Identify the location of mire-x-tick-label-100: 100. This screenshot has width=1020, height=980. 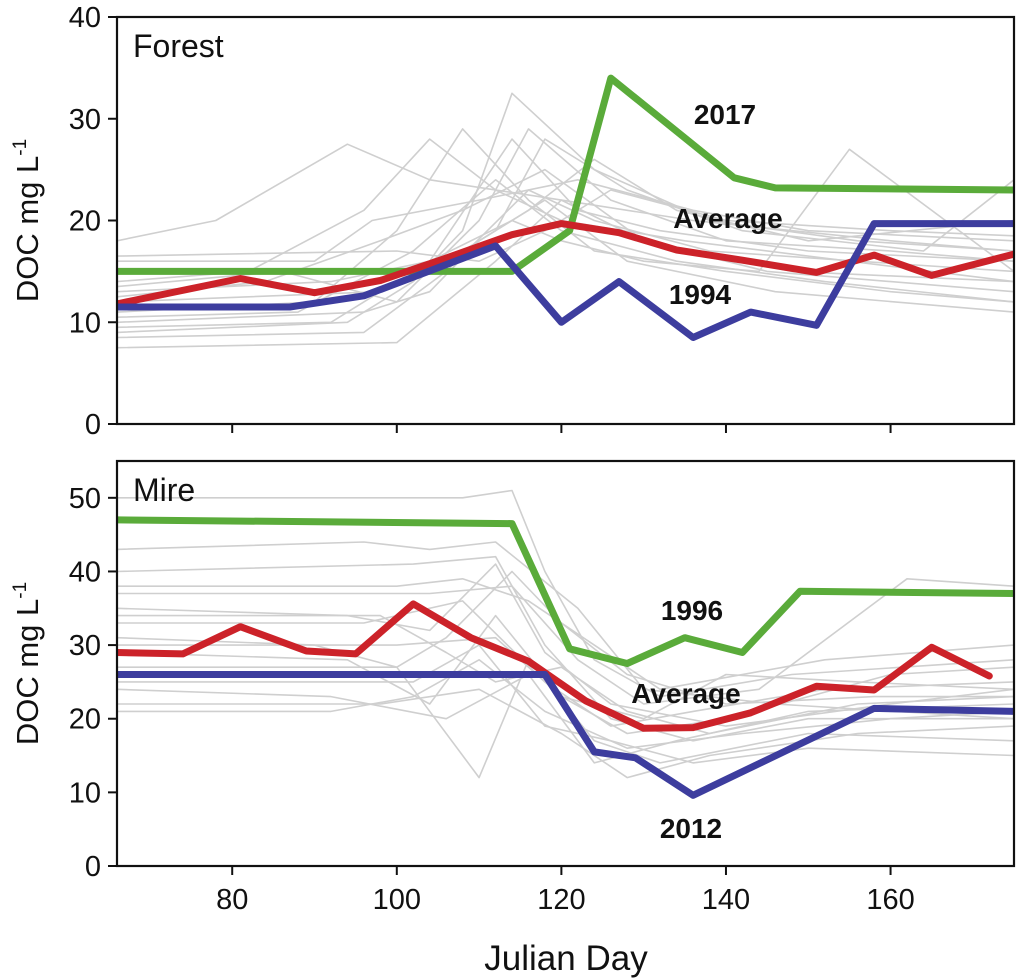
(397, 900).